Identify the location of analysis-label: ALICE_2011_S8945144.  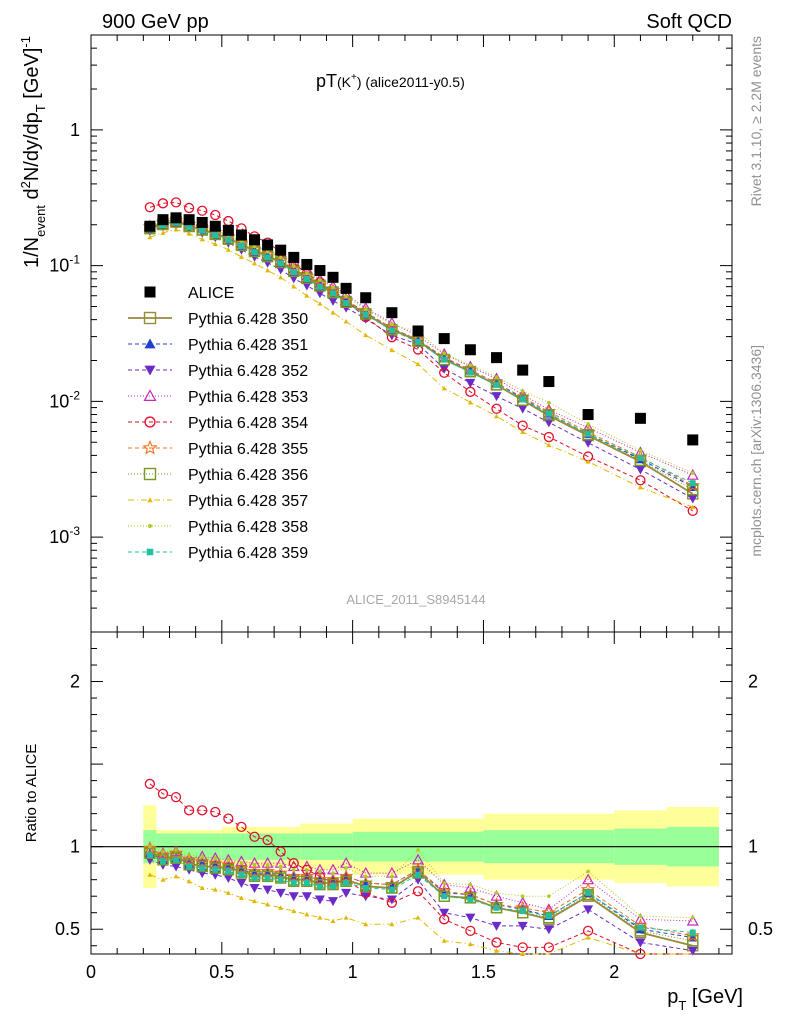
(415, 599).